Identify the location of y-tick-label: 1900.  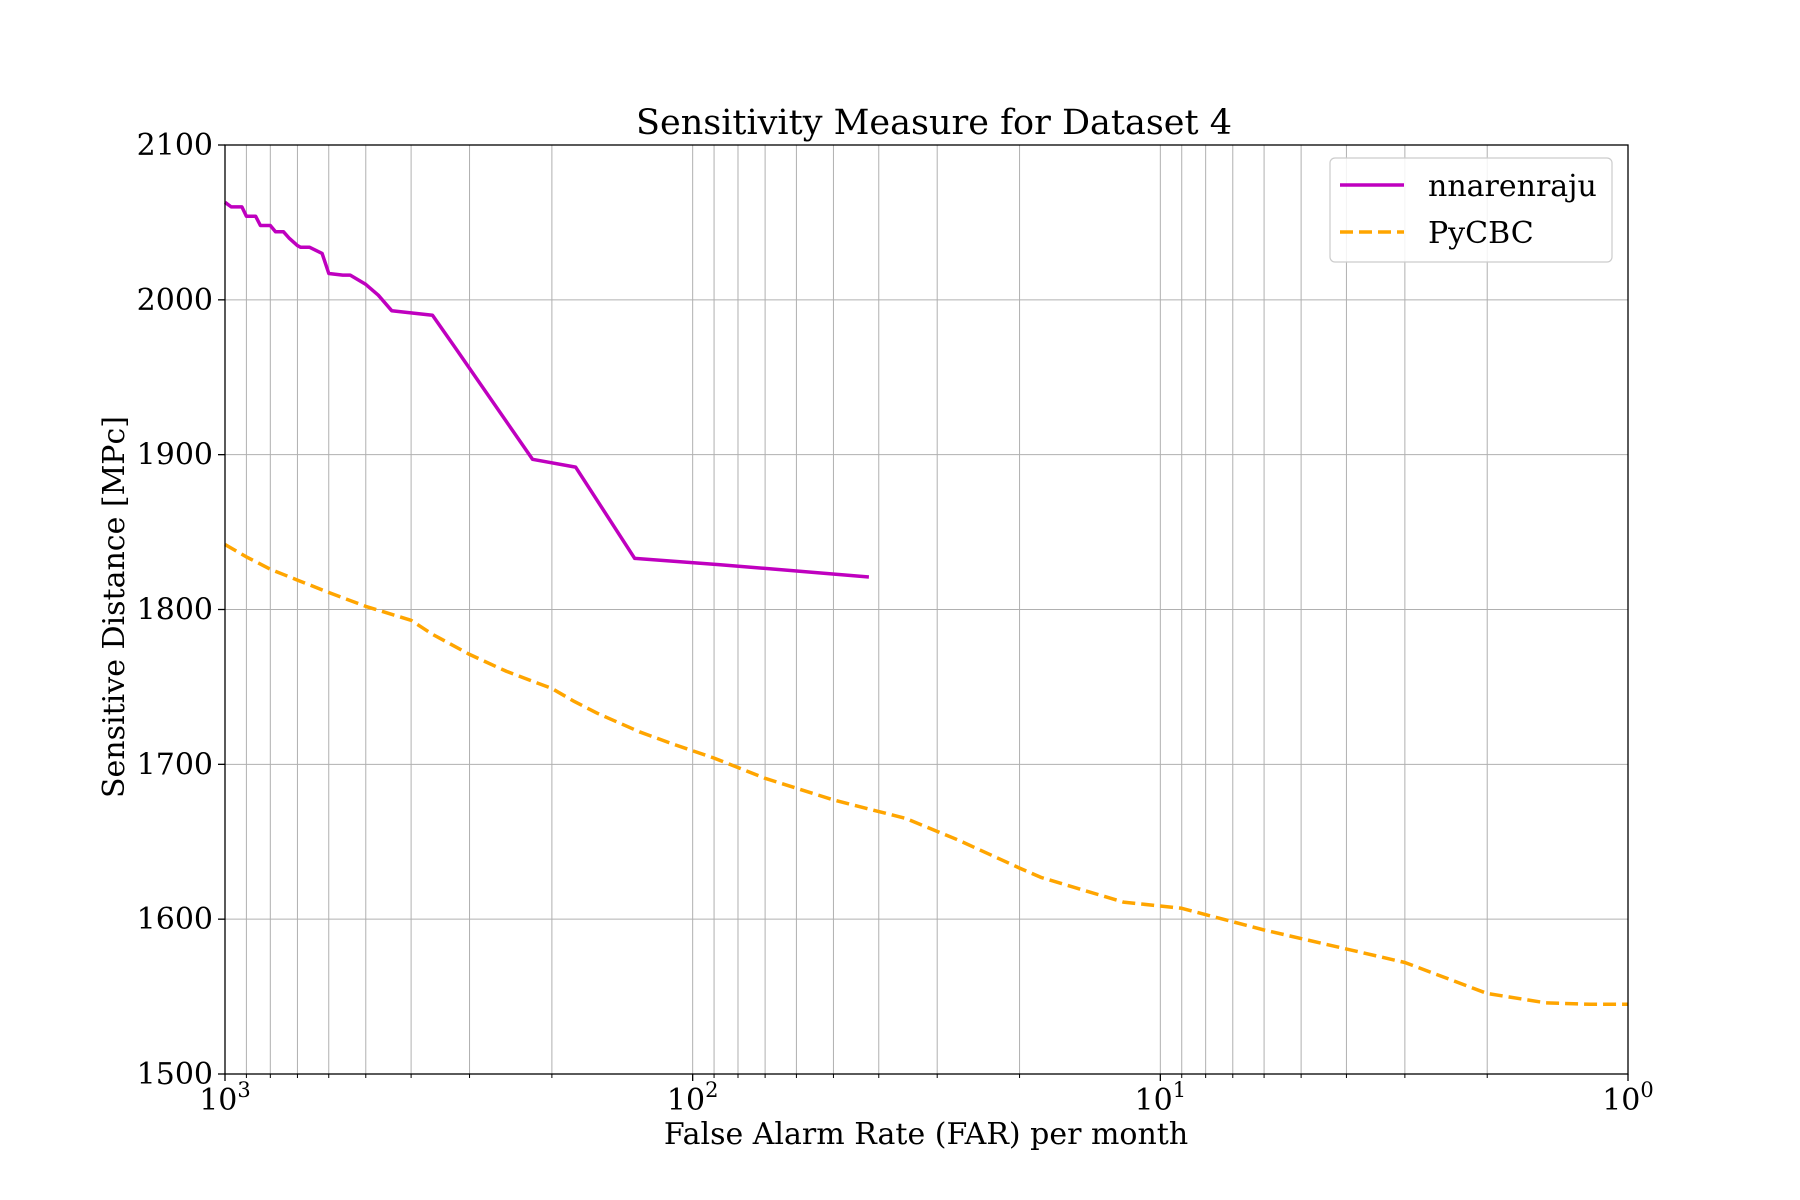
(175, 455).